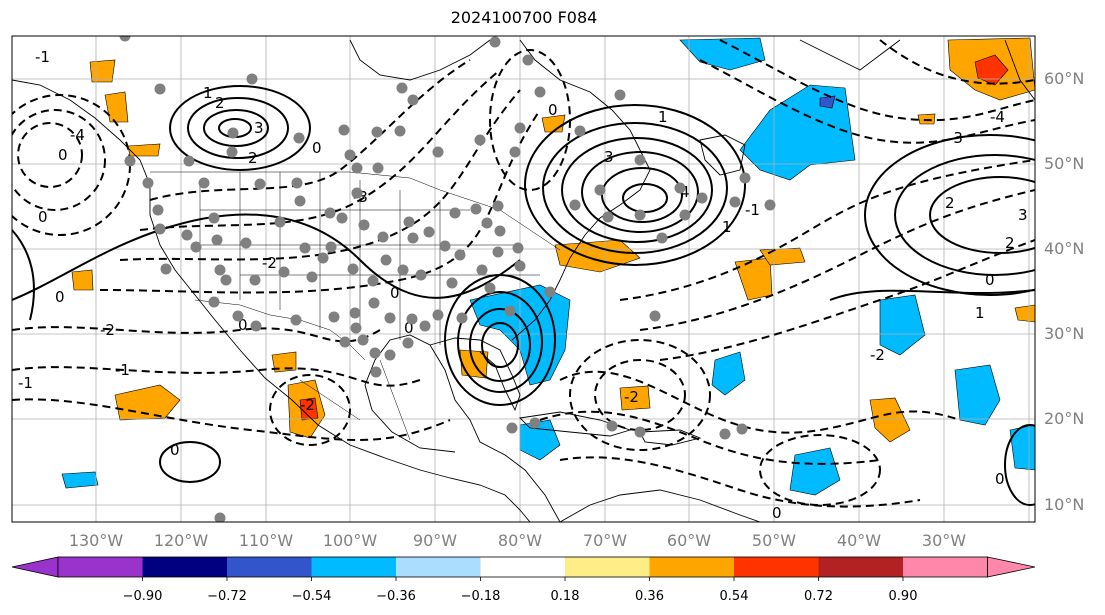  I want to click on contour-trough-central, so click(320, 201).